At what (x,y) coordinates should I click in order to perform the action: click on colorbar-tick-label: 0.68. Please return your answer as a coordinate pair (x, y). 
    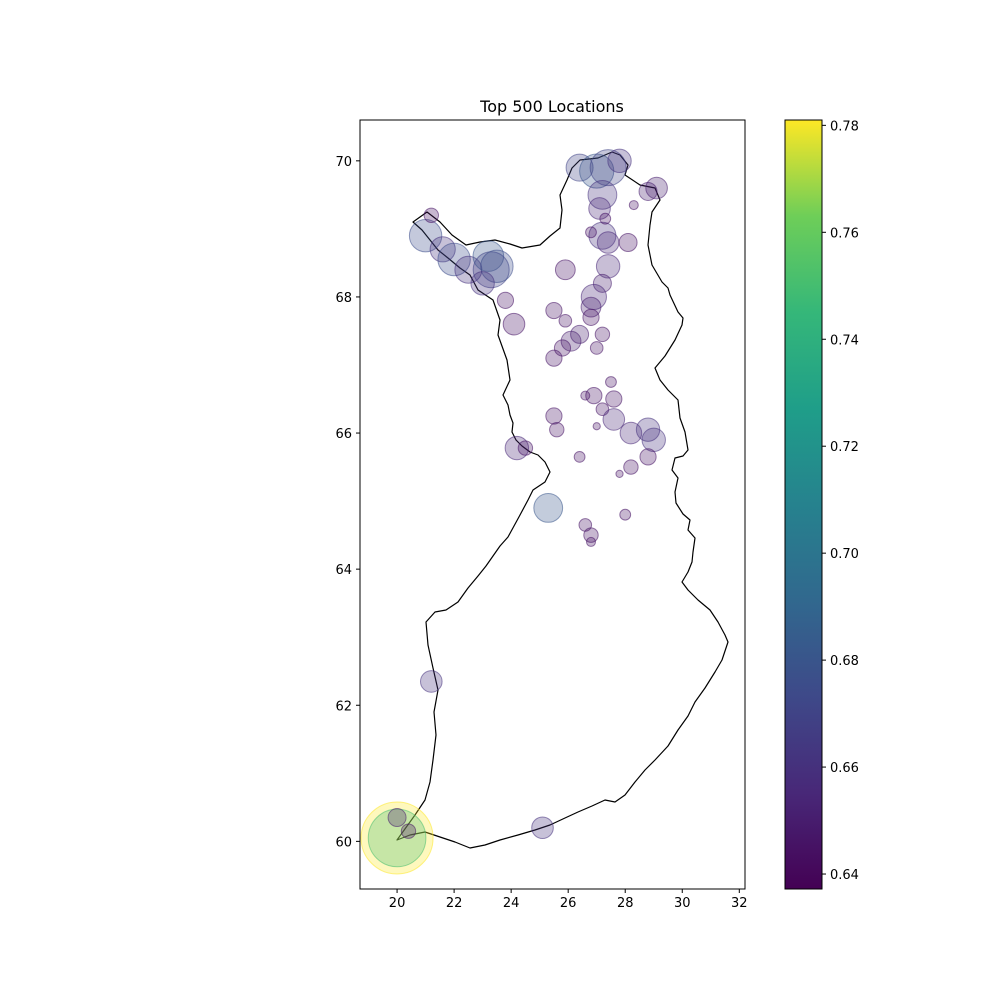
    Looking at the image, I should click on (844, 661).